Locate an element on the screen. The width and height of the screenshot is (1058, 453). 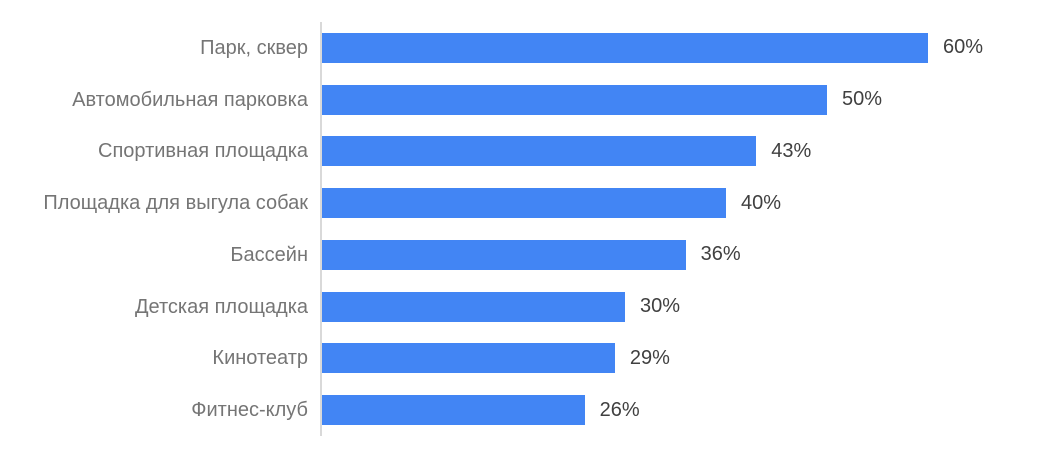
value-label: 26% is located at coordinates (619, 409).